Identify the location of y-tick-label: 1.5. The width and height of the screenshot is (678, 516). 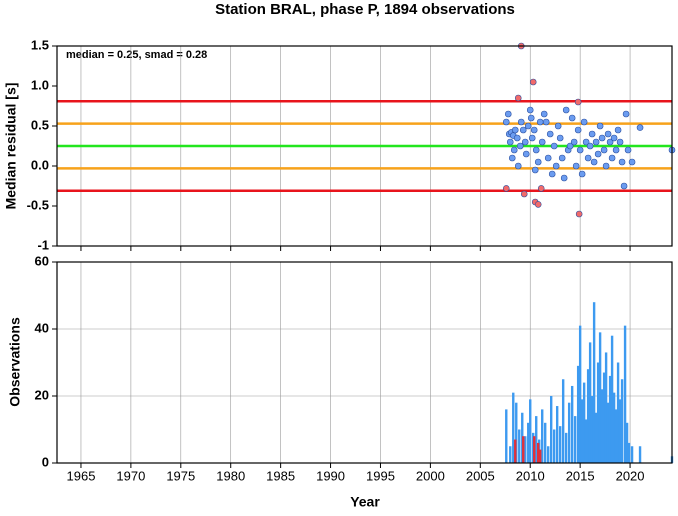
(40, 44).